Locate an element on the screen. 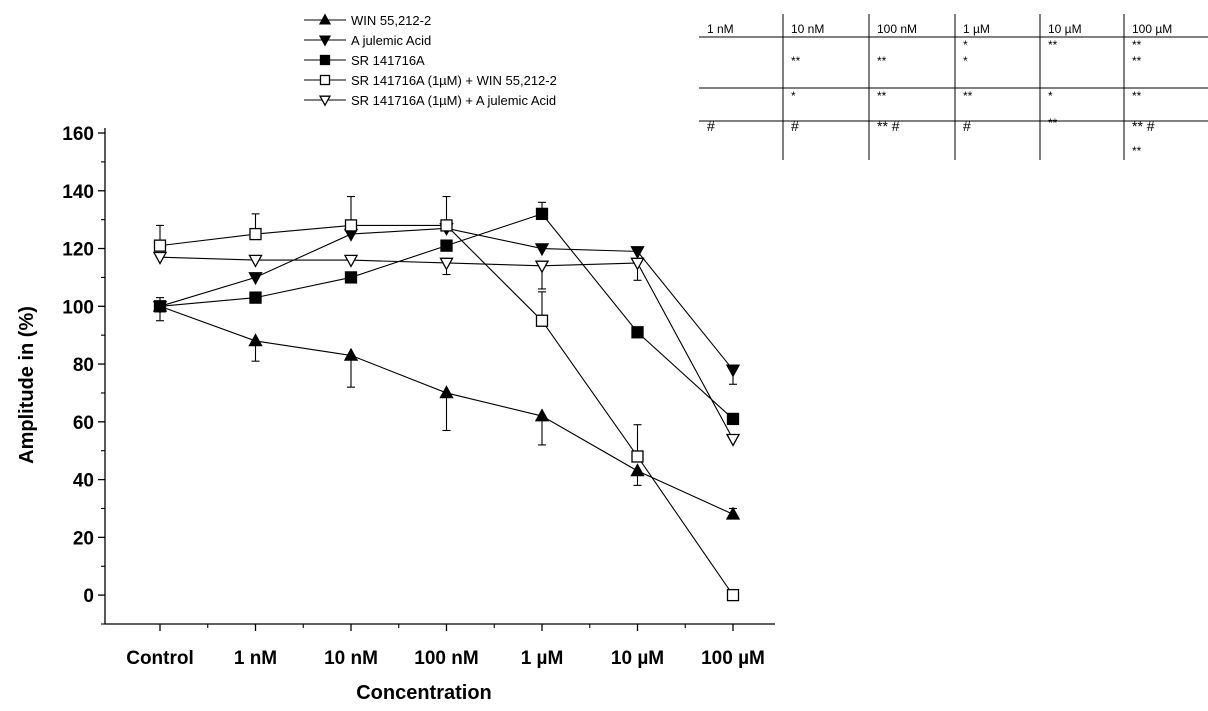  legend-label: SR 141716A is located at coordinates (388, 60).